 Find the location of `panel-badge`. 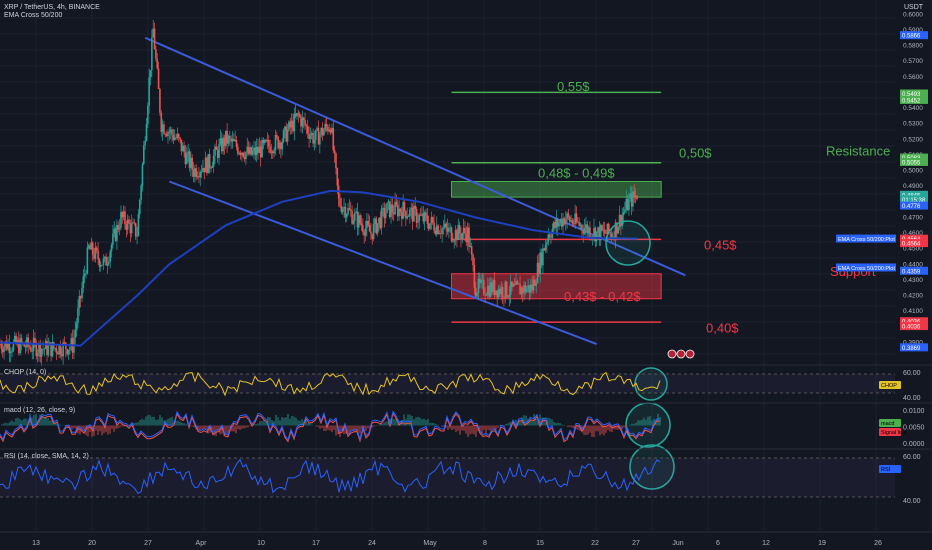

panel-badge is located at coordinates (890, 423).